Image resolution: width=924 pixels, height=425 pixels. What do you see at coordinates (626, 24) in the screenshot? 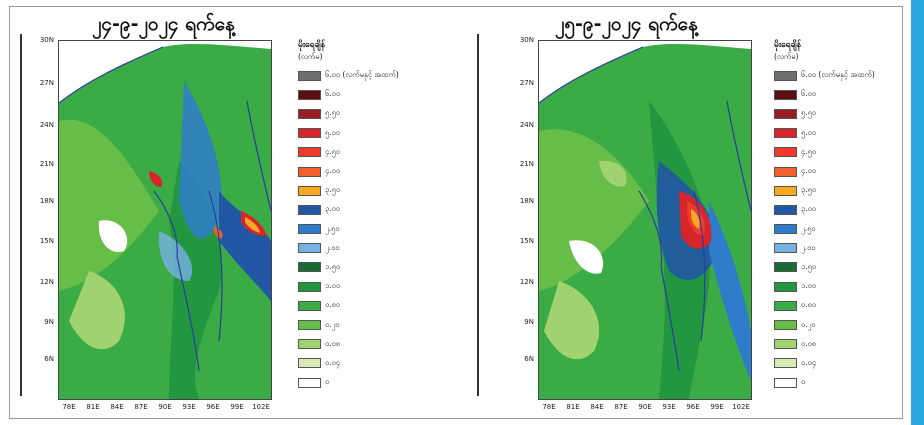
I see `panel-right-title: ၂၅-၉-၂၀၂၄ ရက်နေ့` at bounding box center [626, 24].